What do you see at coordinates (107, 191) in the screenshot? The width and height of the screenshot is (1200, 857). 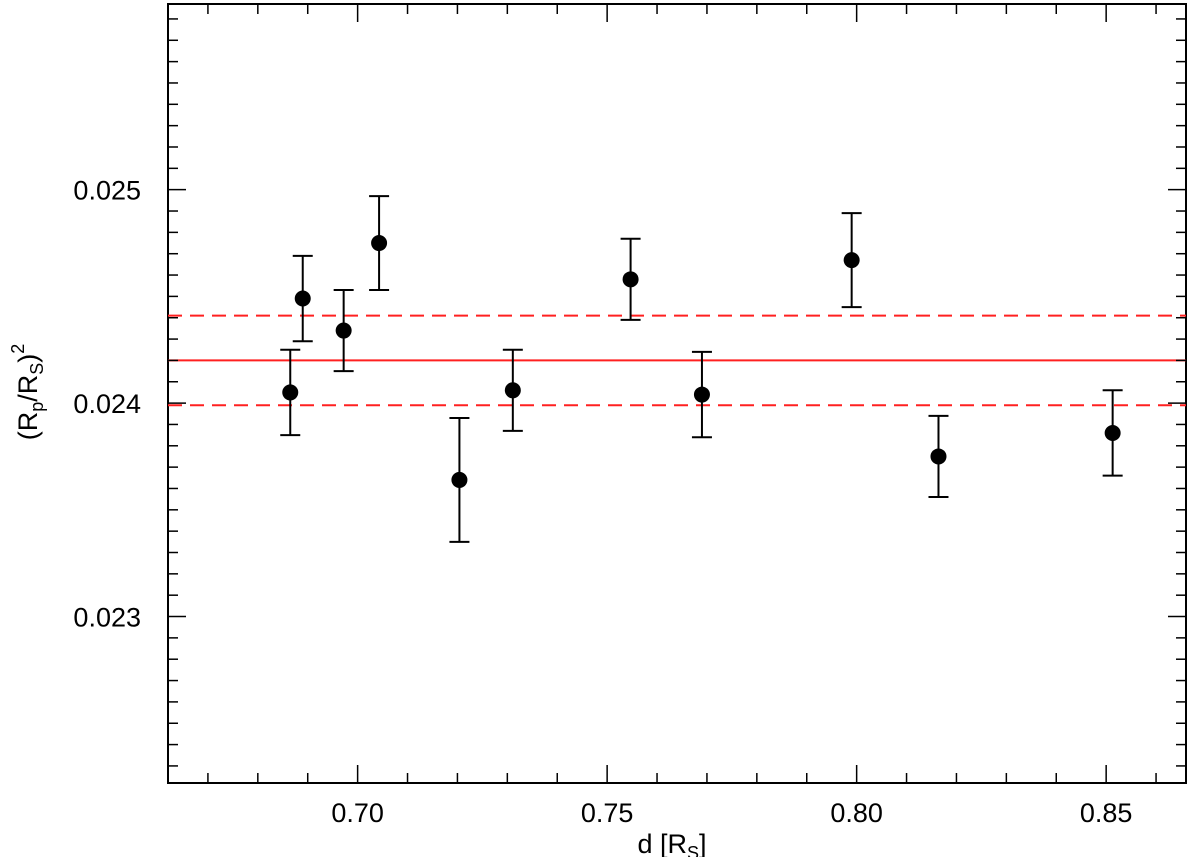 I see `y-tick-label: 0.025` at bounding box center [107, 191].